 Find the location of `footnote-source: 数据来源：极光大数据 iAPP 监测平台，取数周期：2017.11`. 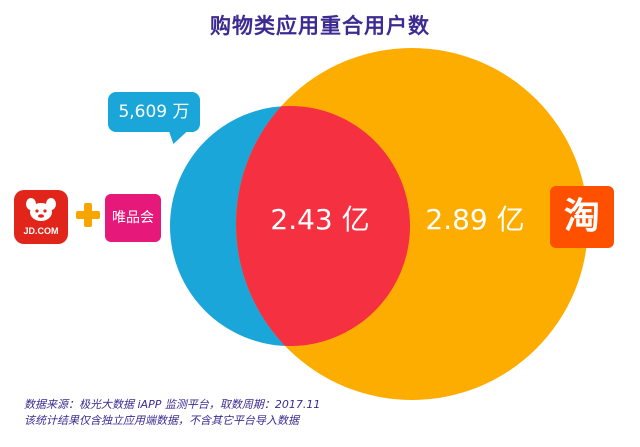

footnote-source: 数据来源：极光大数据 iAPP 监测平台，取数周期：2017.11 is located at coordinates (172, 404).